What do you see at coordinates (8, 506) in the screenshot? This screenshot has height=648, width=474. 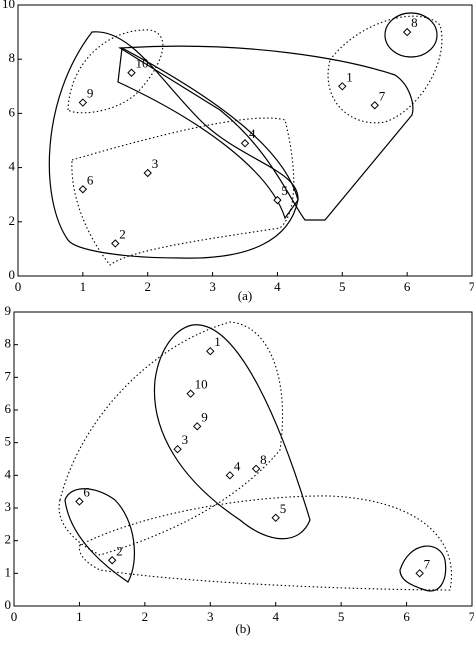 I see `y-tick-label: 3` at bounding box center [8, 506].